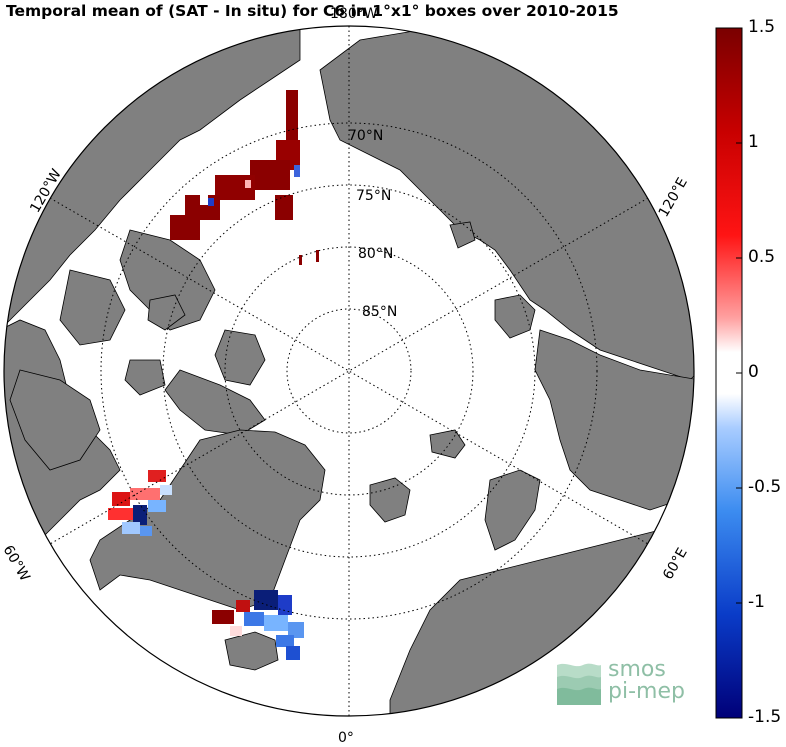 Image resolution: width=786 pixels, height=747 pixels. Describe the element at coordinates (765, 717) in the screenshot. I see `colorbar-tick-neg-1-5: -1.5` at that location.